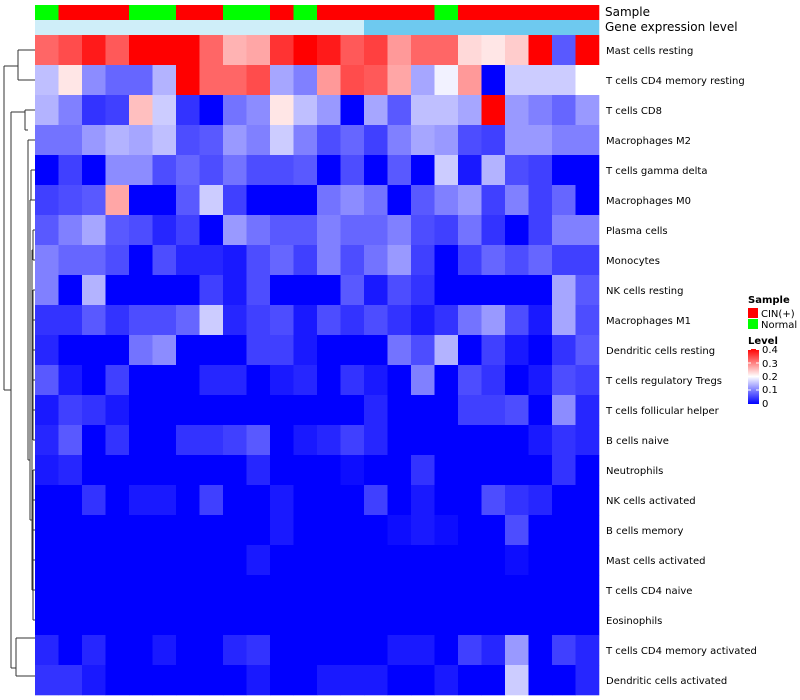  What do you see at coordinates (663, 381) in the screenshot?
I see `row-label: T cells regulatory Tregs` at bounding box center [663, 381].